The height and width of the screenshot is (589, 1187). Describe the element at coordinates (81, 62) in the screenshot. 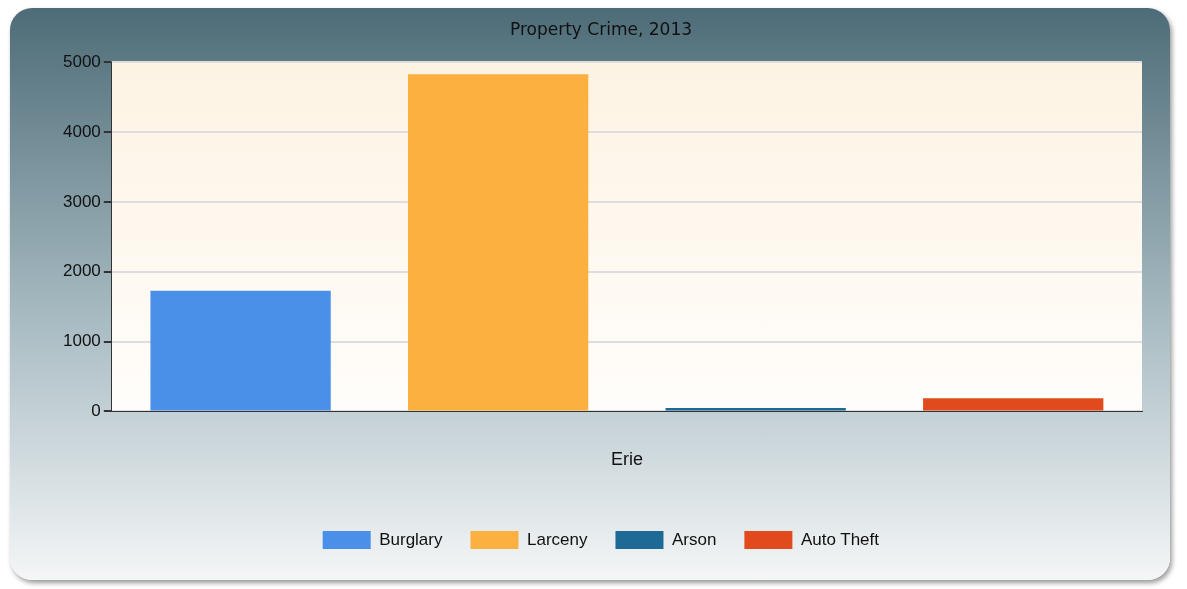

I see `y-tick-label: 5000` at that location.